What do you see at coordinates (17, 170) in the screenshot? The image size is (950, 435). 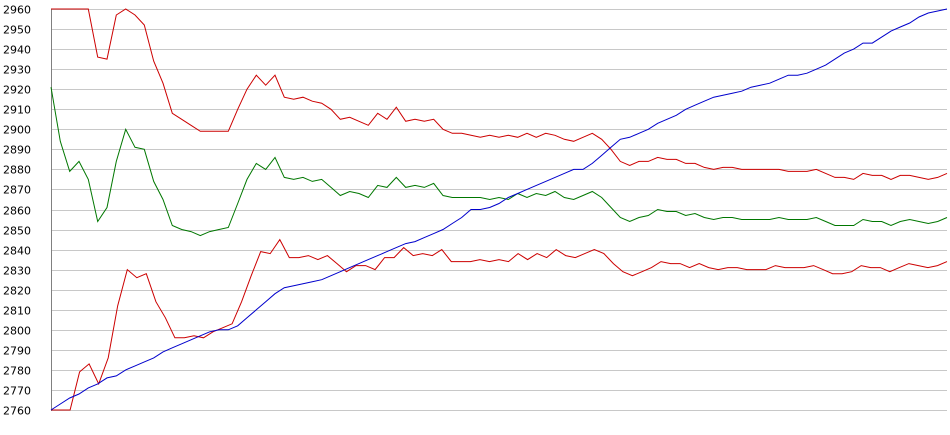 I see `y-tick-label: 2880` at bounding box center [17, 170].